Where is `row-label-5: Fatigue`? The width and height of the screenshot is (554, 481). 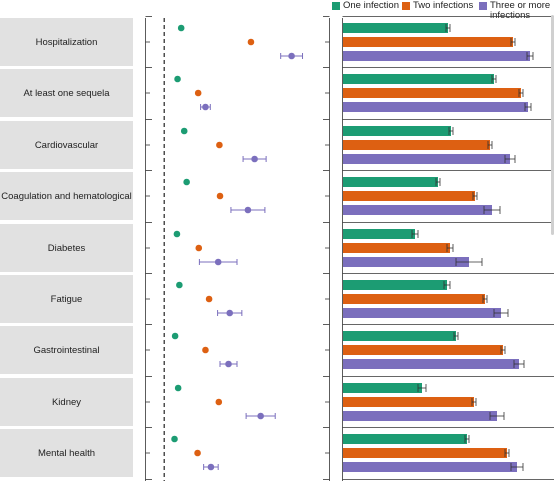
row-label-5: Fatigue is located at coordinates (66, 299).